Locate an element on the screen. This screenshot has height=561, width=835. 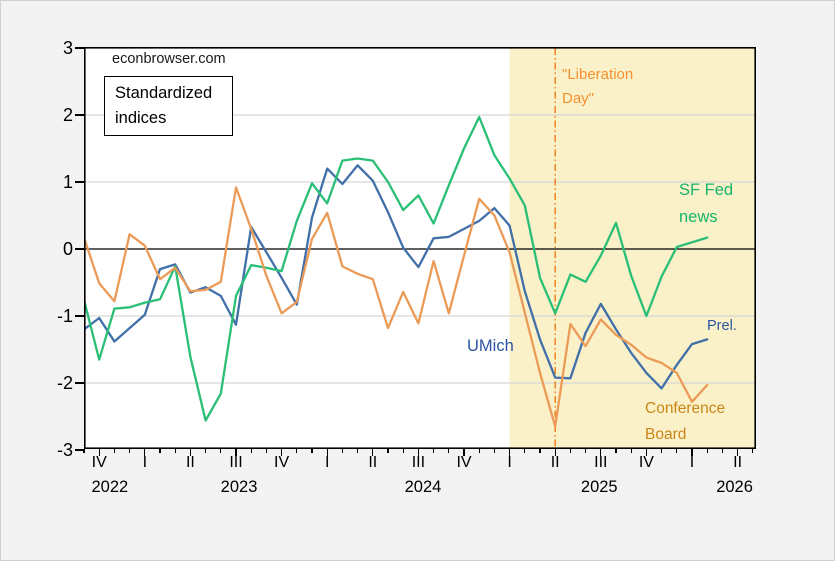
y-axis-label: 0 is located at coordinates (67, 249).